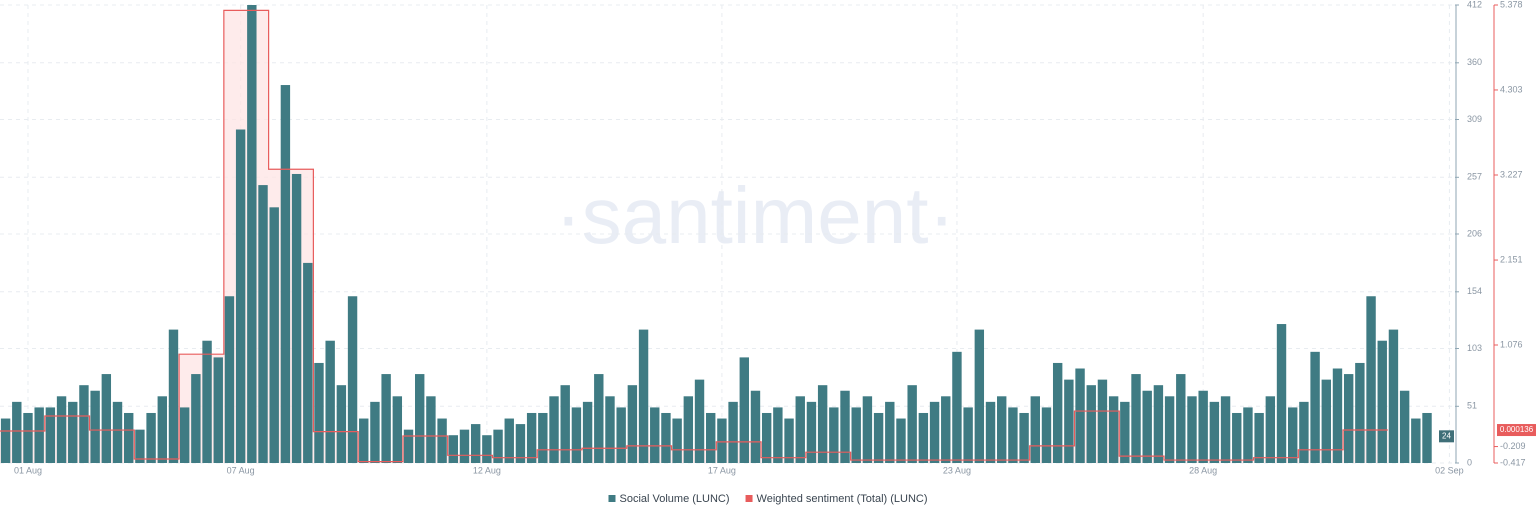  What do you see at coordinates (487, 470) in the screenshot?
I see `x-tick-label: 12 Aug` at bounding box center [487, 470].